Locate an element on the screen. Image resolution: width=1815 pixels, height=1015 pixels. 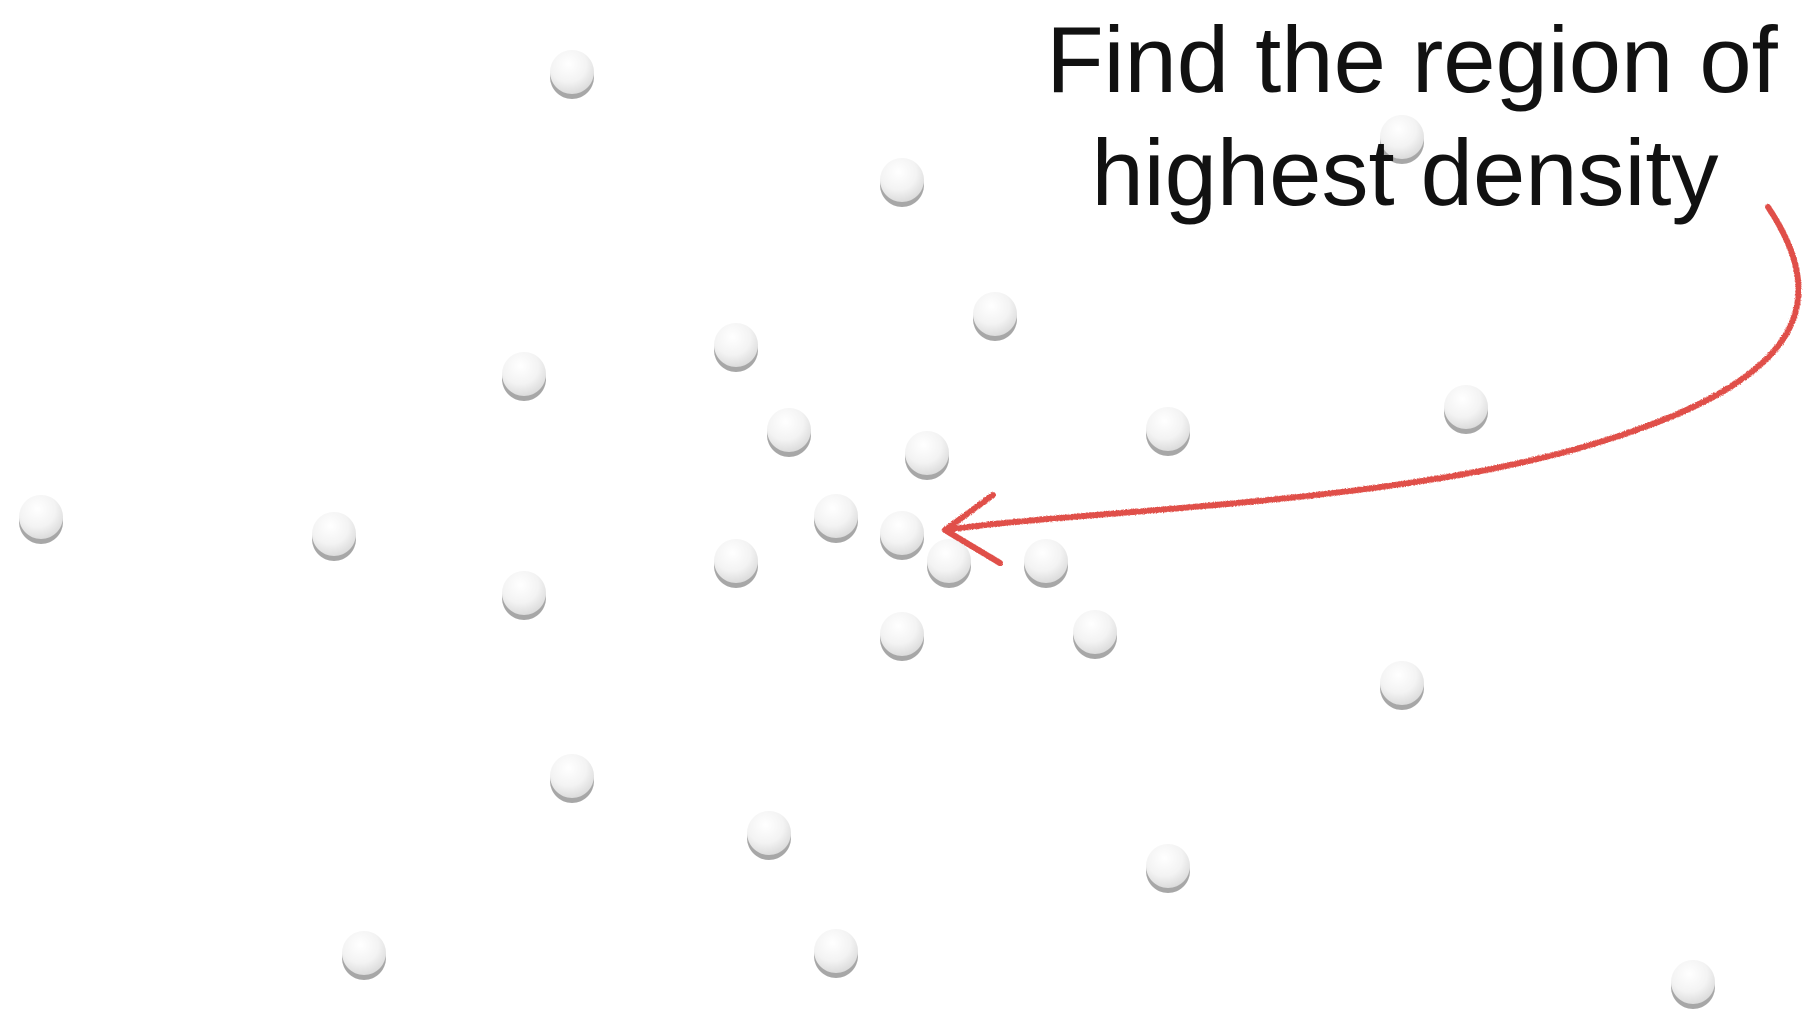
arrow-head is located at coordinates (972, 529).